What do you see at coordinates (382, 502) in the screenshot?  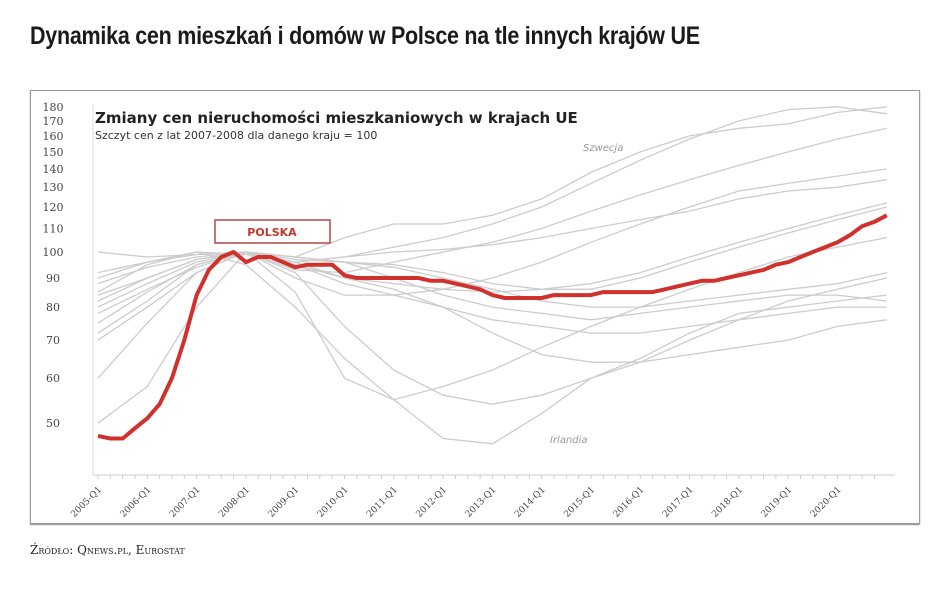 I see `x-tick-label: 2011-Q1` at bounding box center [382, 502].